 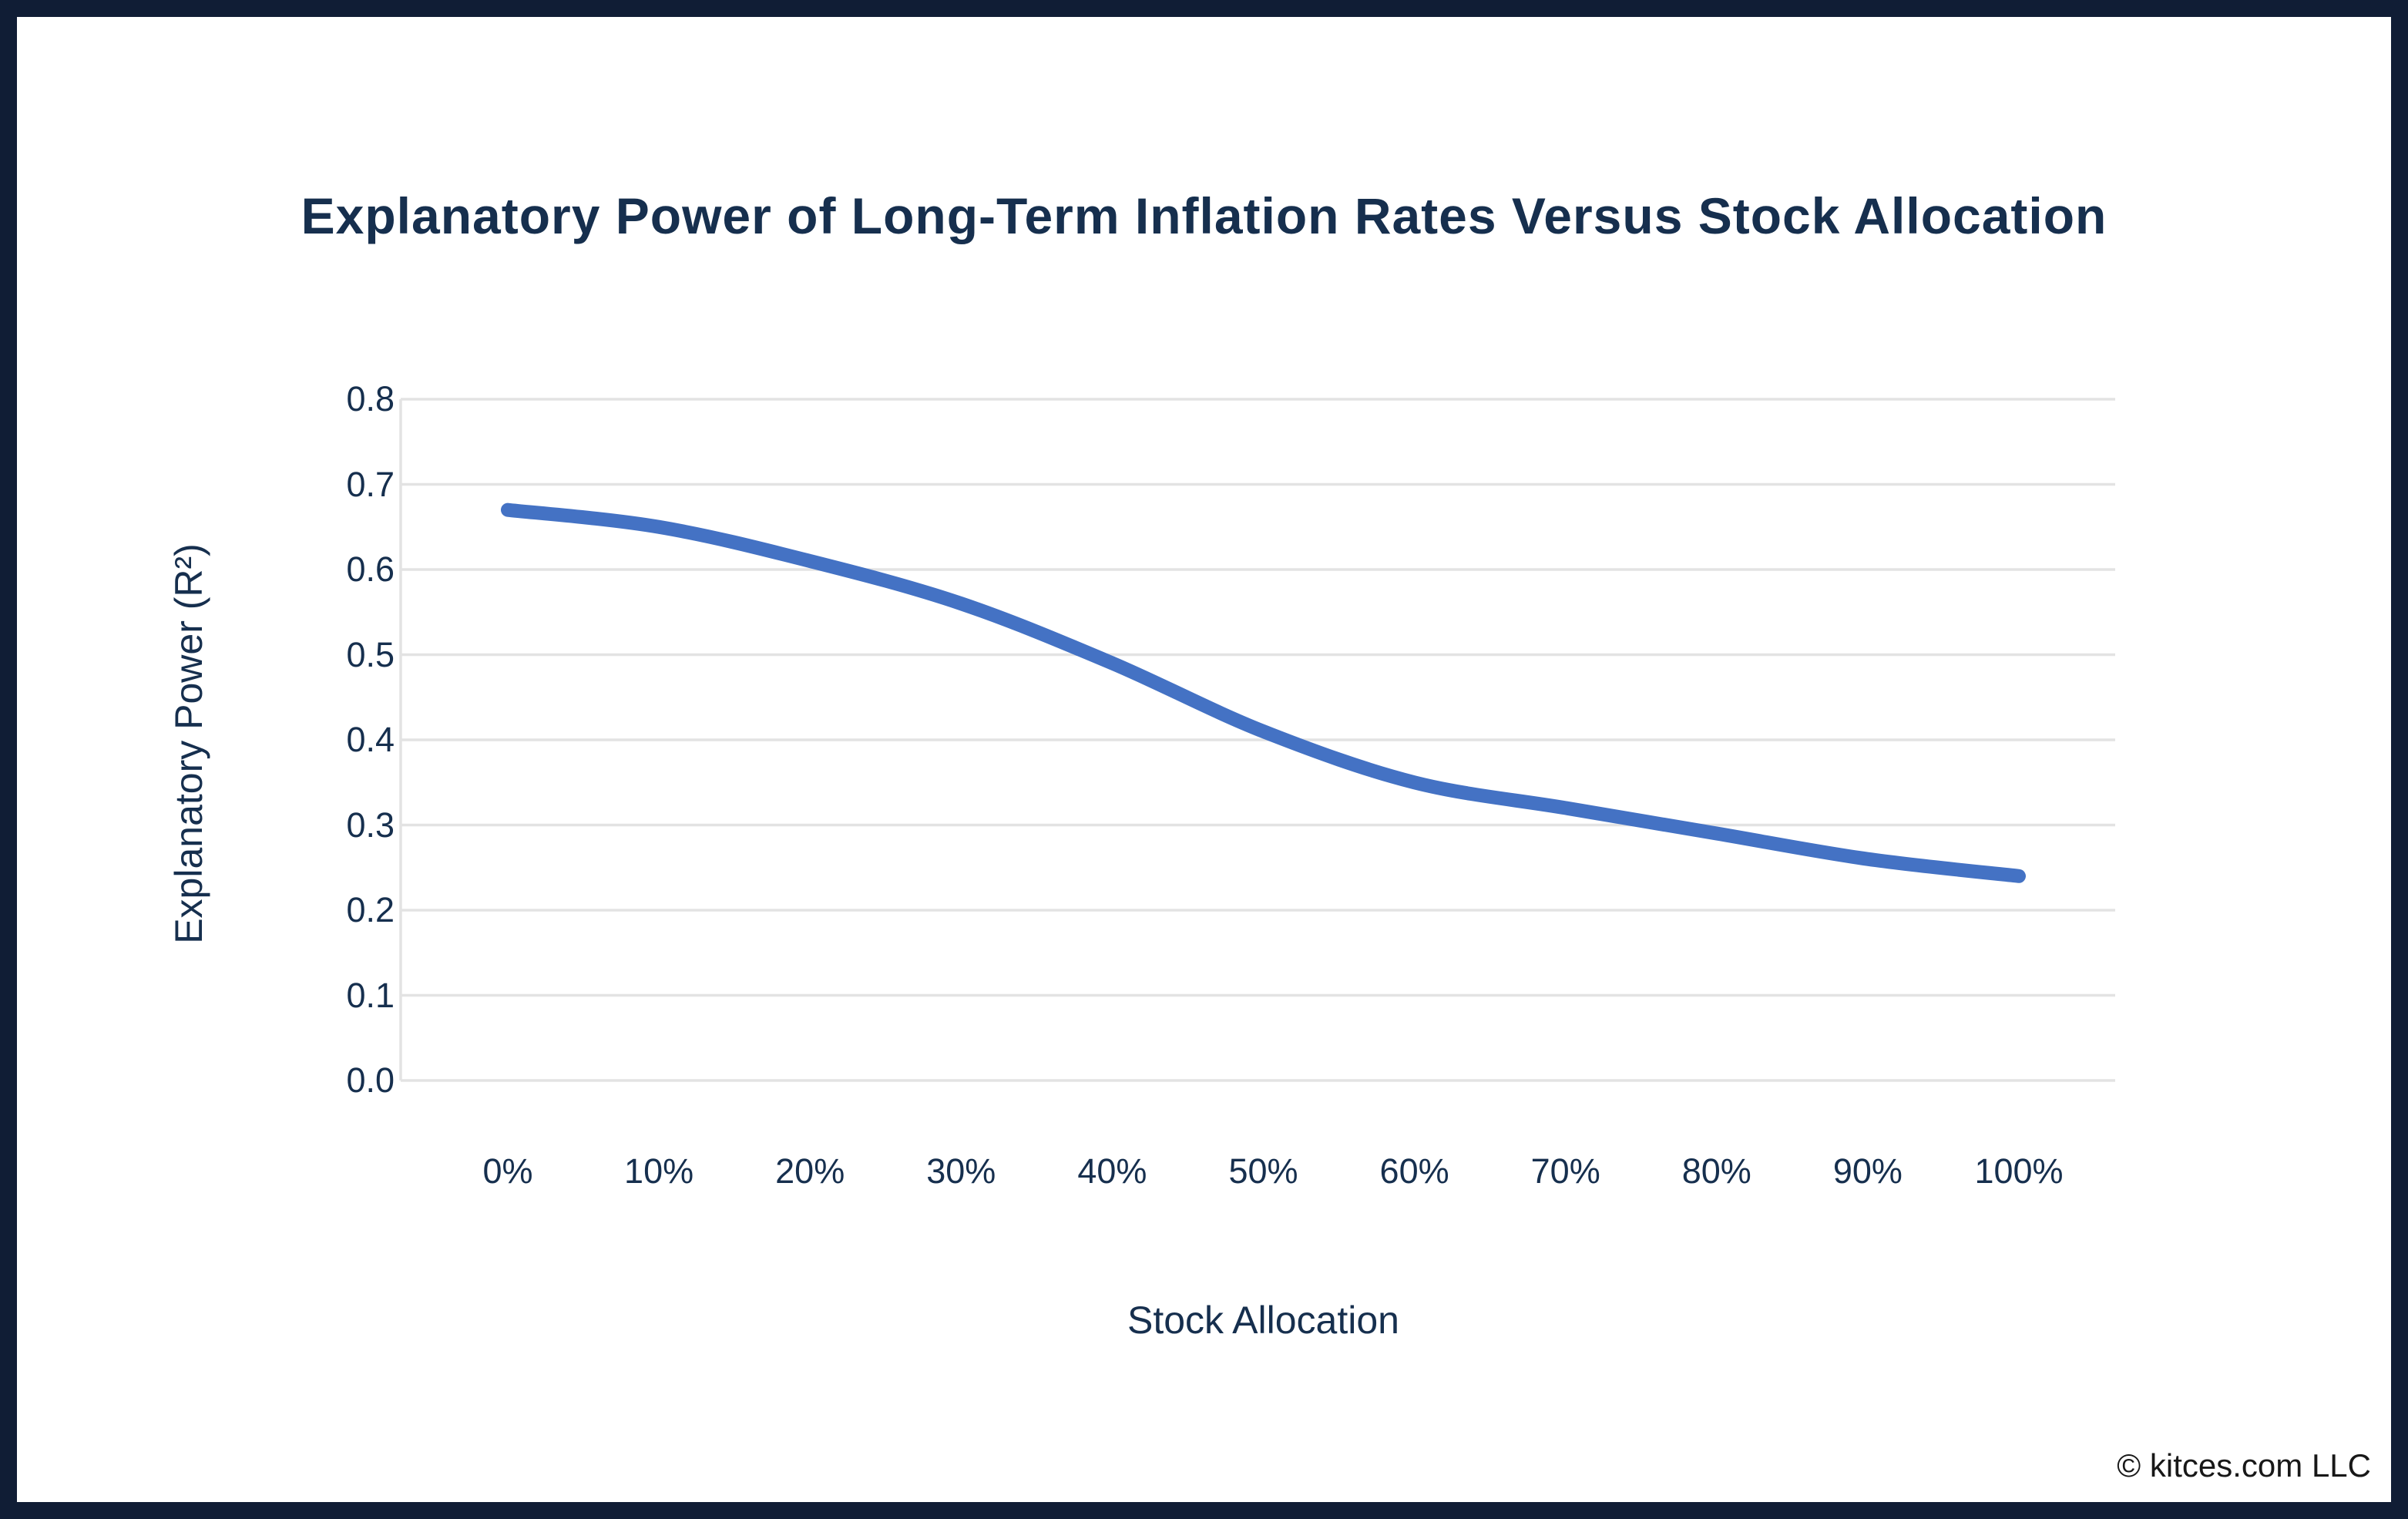 I want to click on x-tick-label: 30%, so click(x=961, y=1171).